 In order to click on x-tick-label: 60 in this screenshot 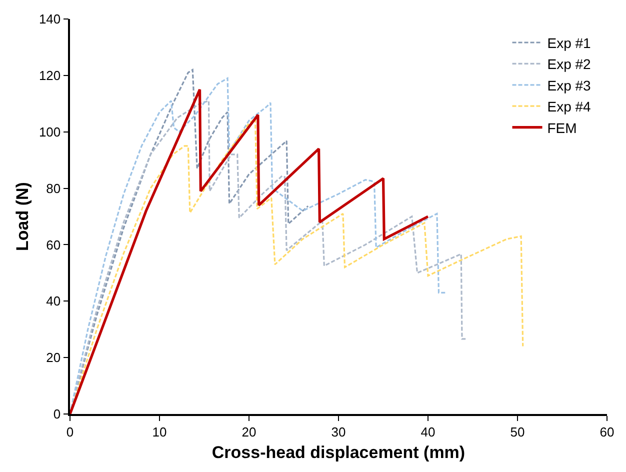, I will do `click(607, 432)`.